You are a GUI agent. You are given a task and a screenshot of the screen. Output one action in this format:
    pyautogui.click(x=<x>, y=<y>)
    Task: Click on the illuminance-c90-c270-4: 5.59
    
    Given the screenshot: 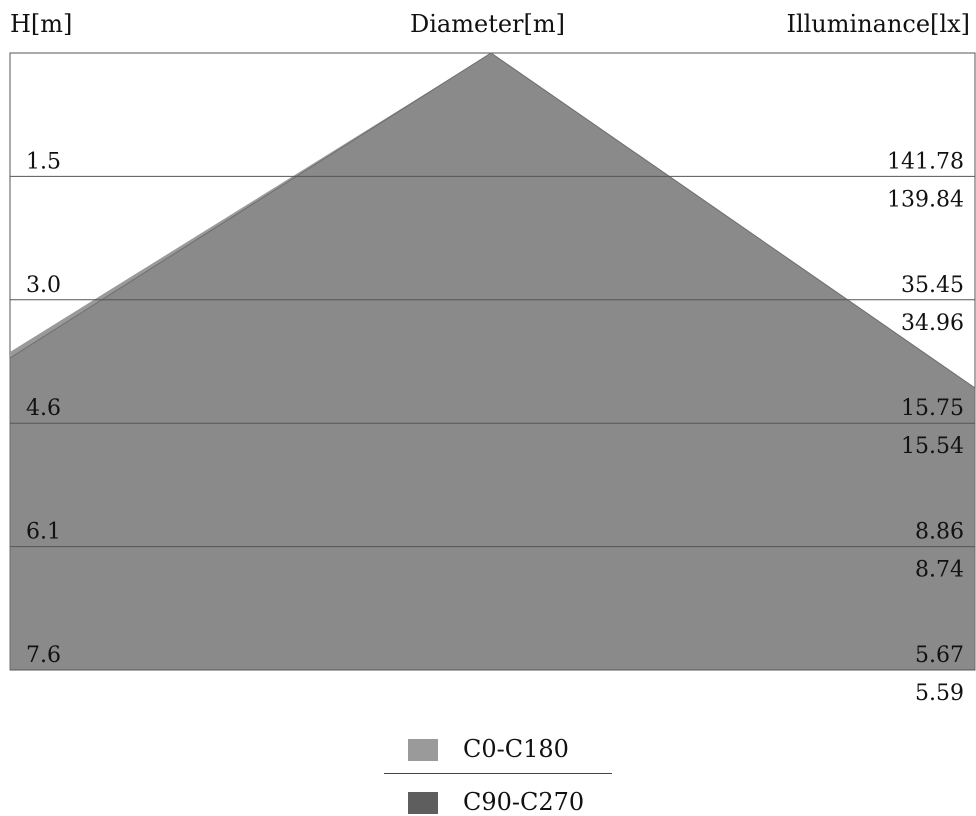 What is the action you would take?
    pyautogui.click(x=939, y=693)
    